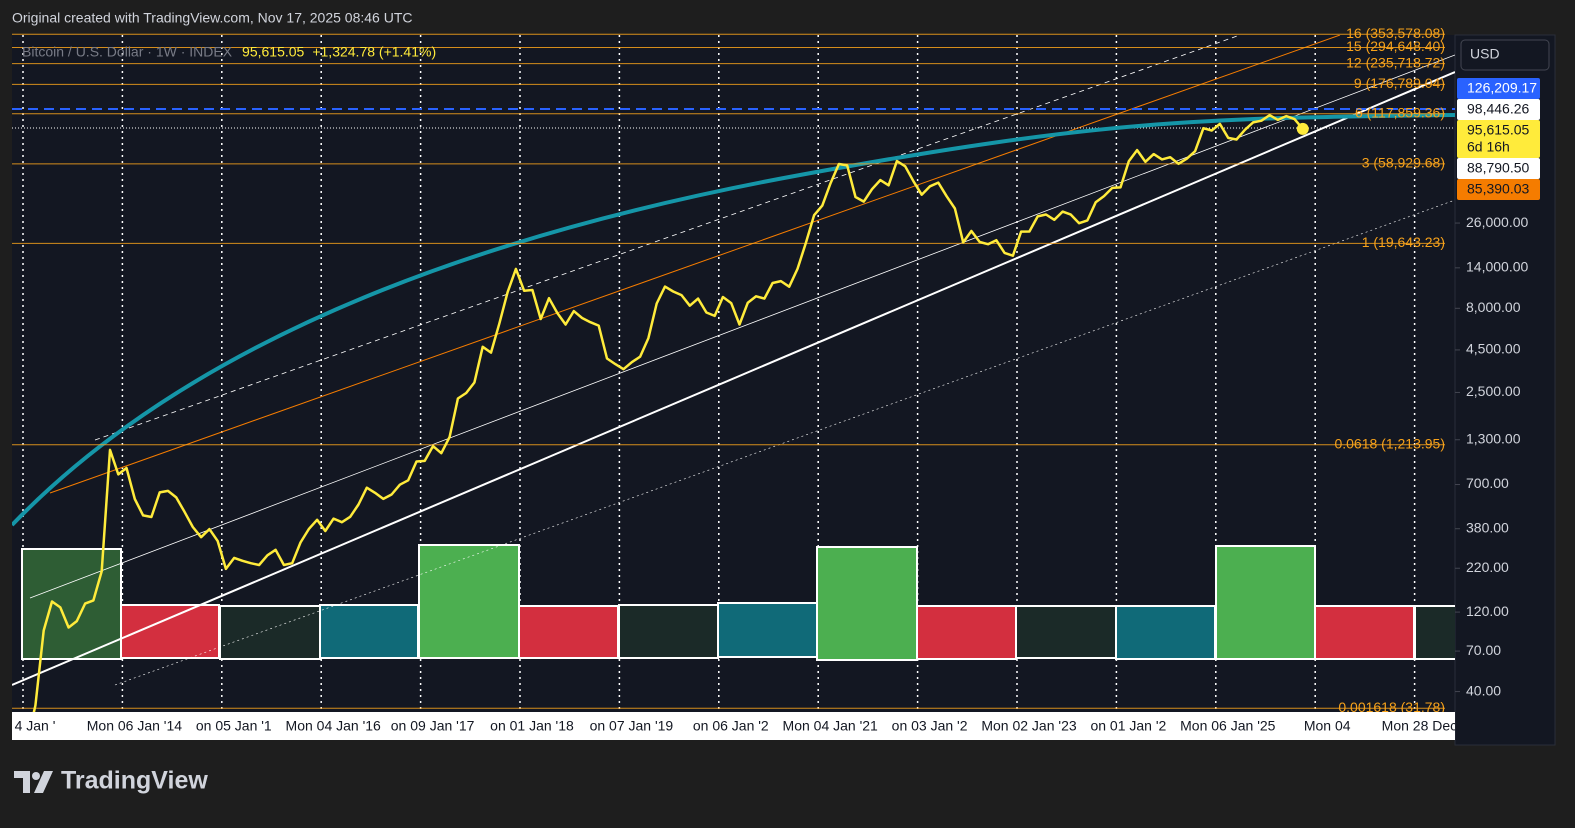  I want to click on season-boxes, so click(738, 602).